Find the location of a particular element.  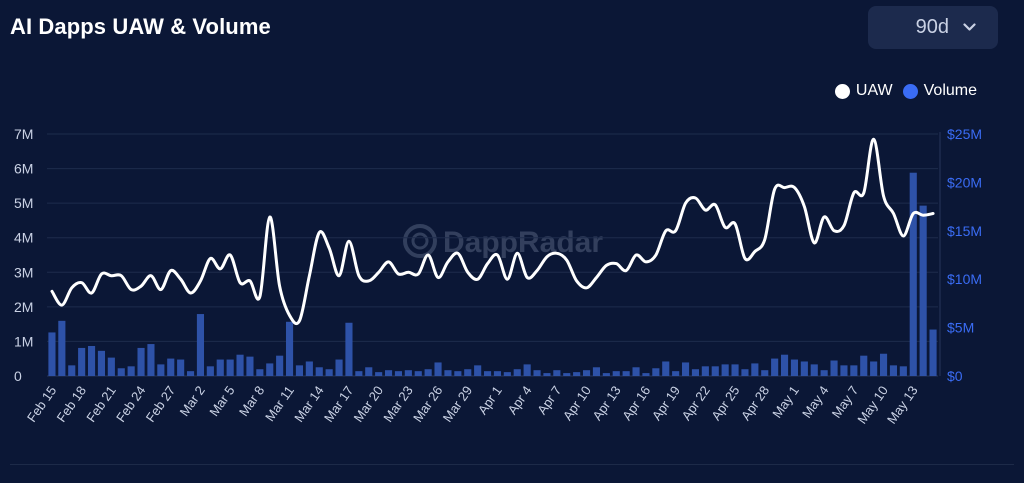

x-tick-label: Apr 1 is located at coordinates (490, 400).